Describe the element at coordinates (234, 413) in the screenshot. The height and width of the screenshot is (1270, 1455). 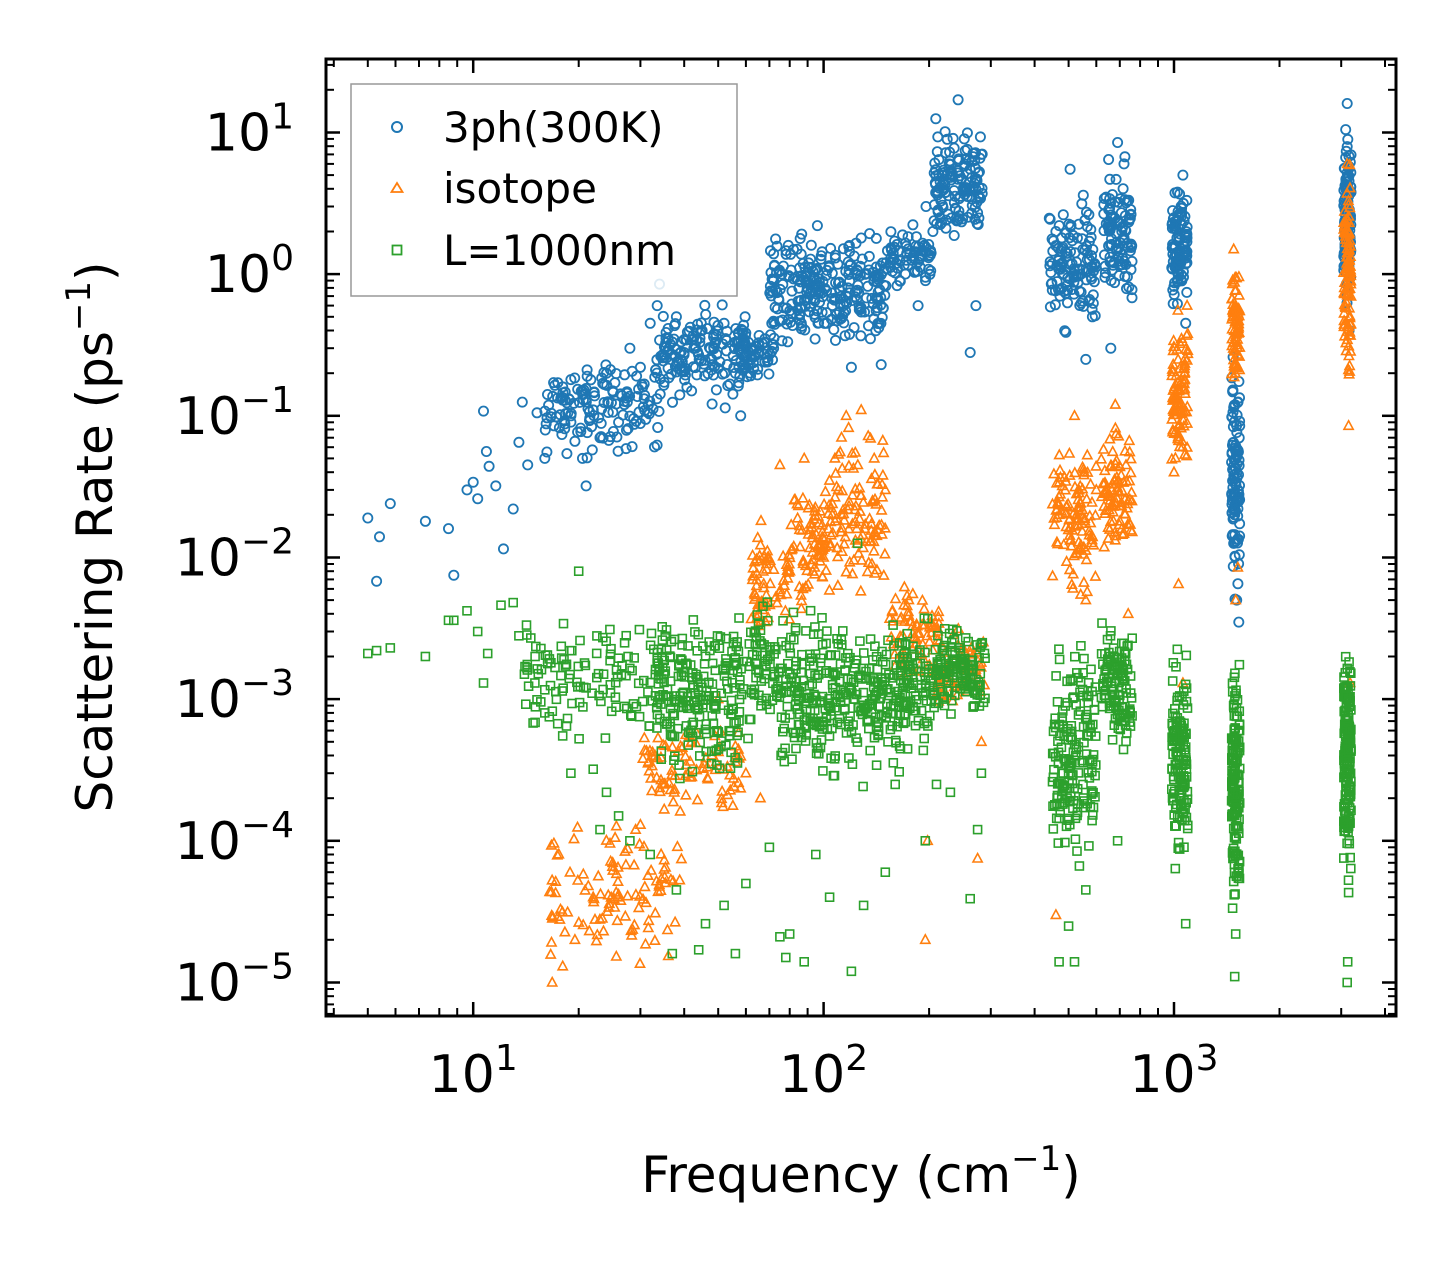
I see `y-tick-label: 10−1` at that location.